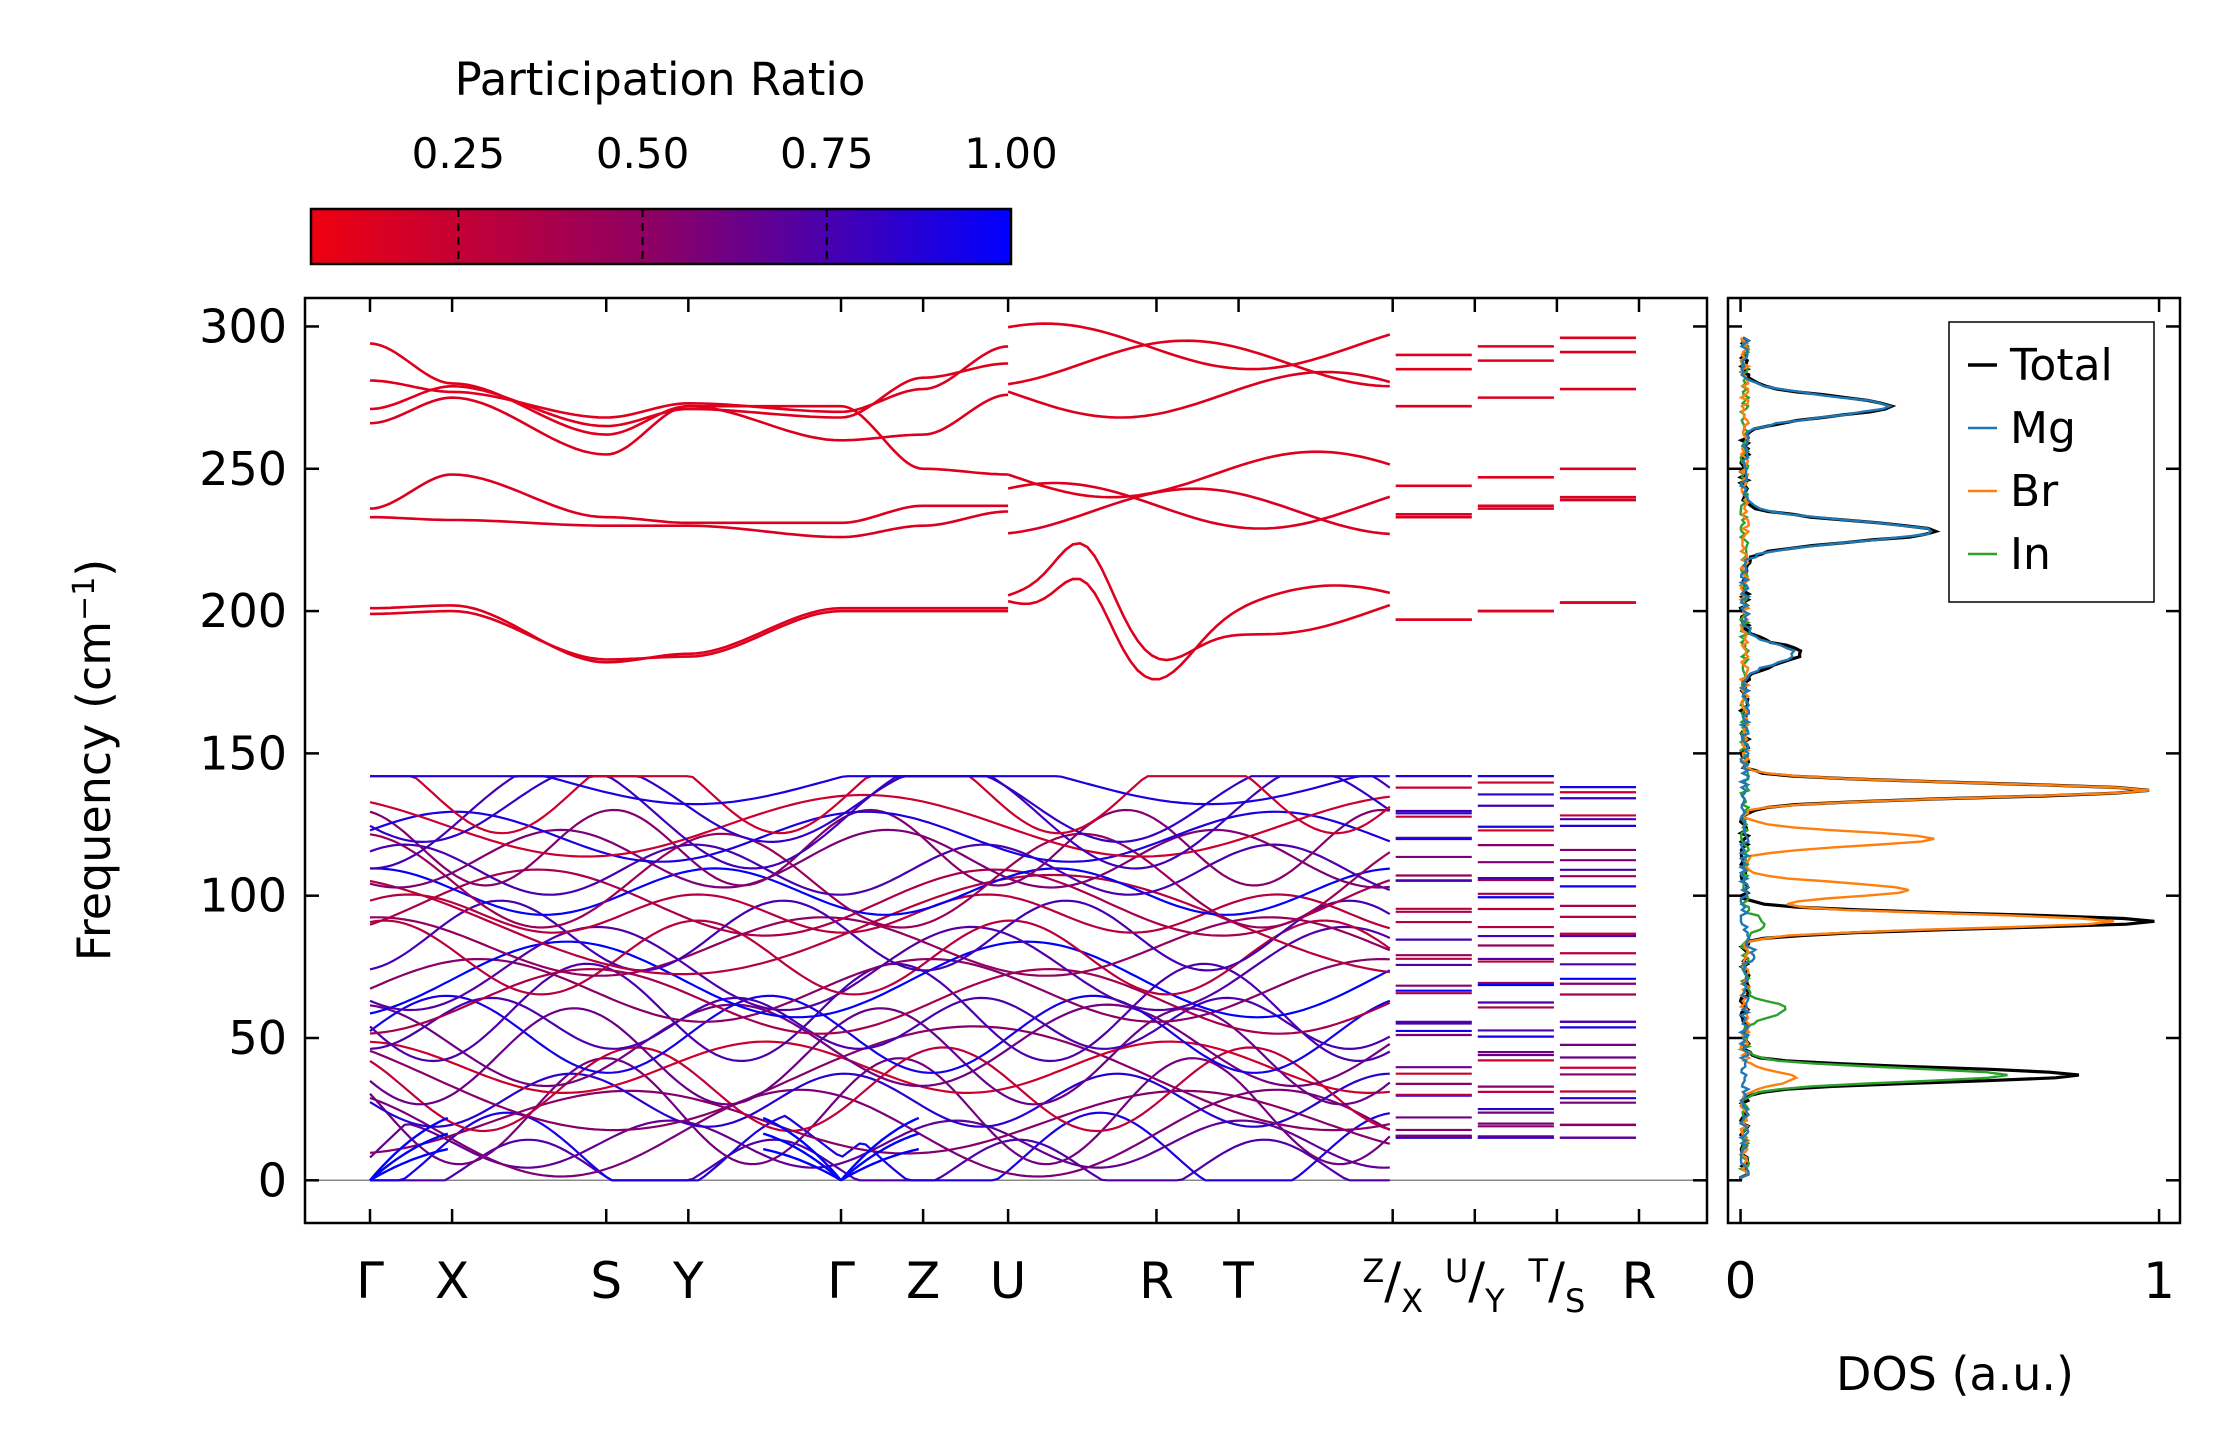 The width and height of the screenshot is (2223, 1455). I want to click on kpoint-label: X, so click(452, 1281).